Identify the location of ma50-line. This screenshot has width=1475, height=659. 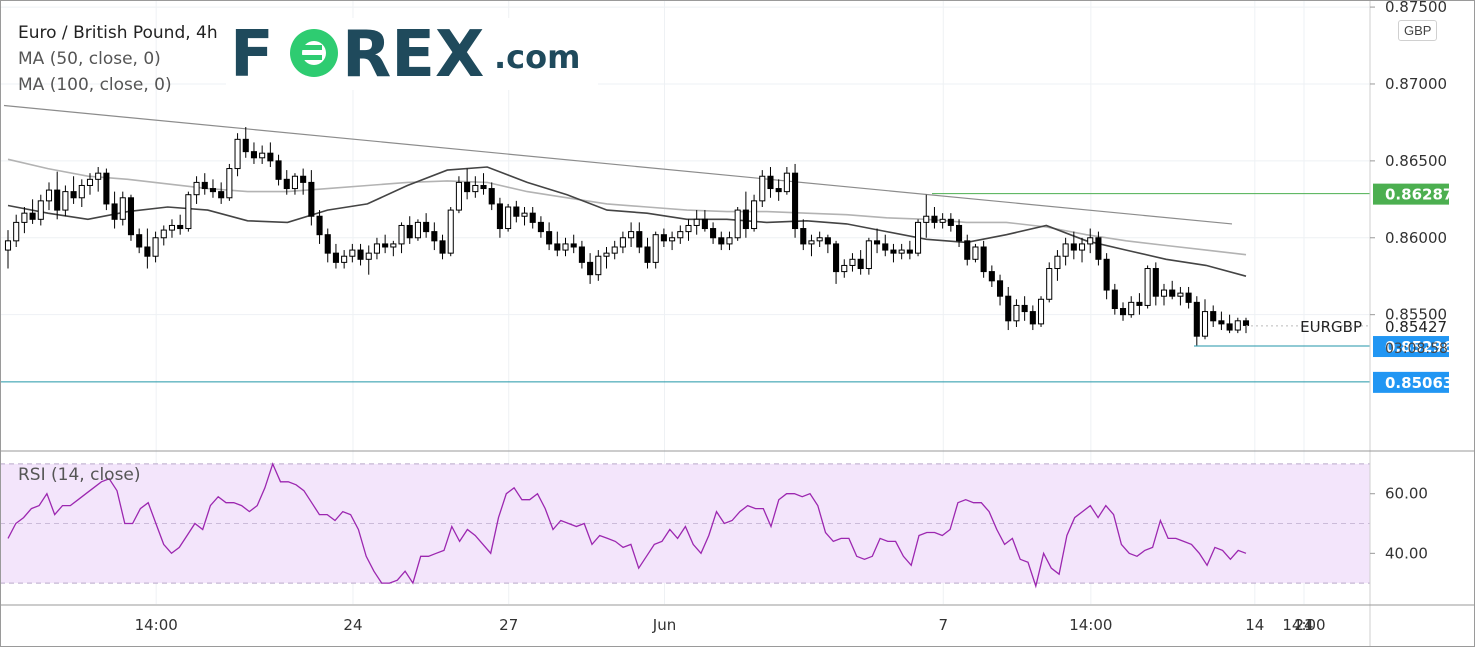
(627, 221).